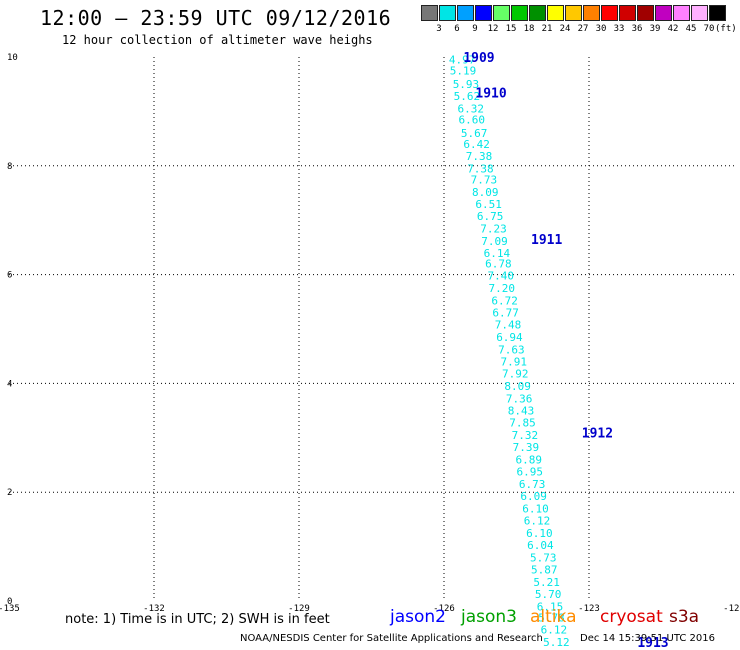 This screenshot has height=650, width=740. Describe the element at coordinates (631, 617) in the screenshot. I see `mission-cryosat: cryosat` at that location.